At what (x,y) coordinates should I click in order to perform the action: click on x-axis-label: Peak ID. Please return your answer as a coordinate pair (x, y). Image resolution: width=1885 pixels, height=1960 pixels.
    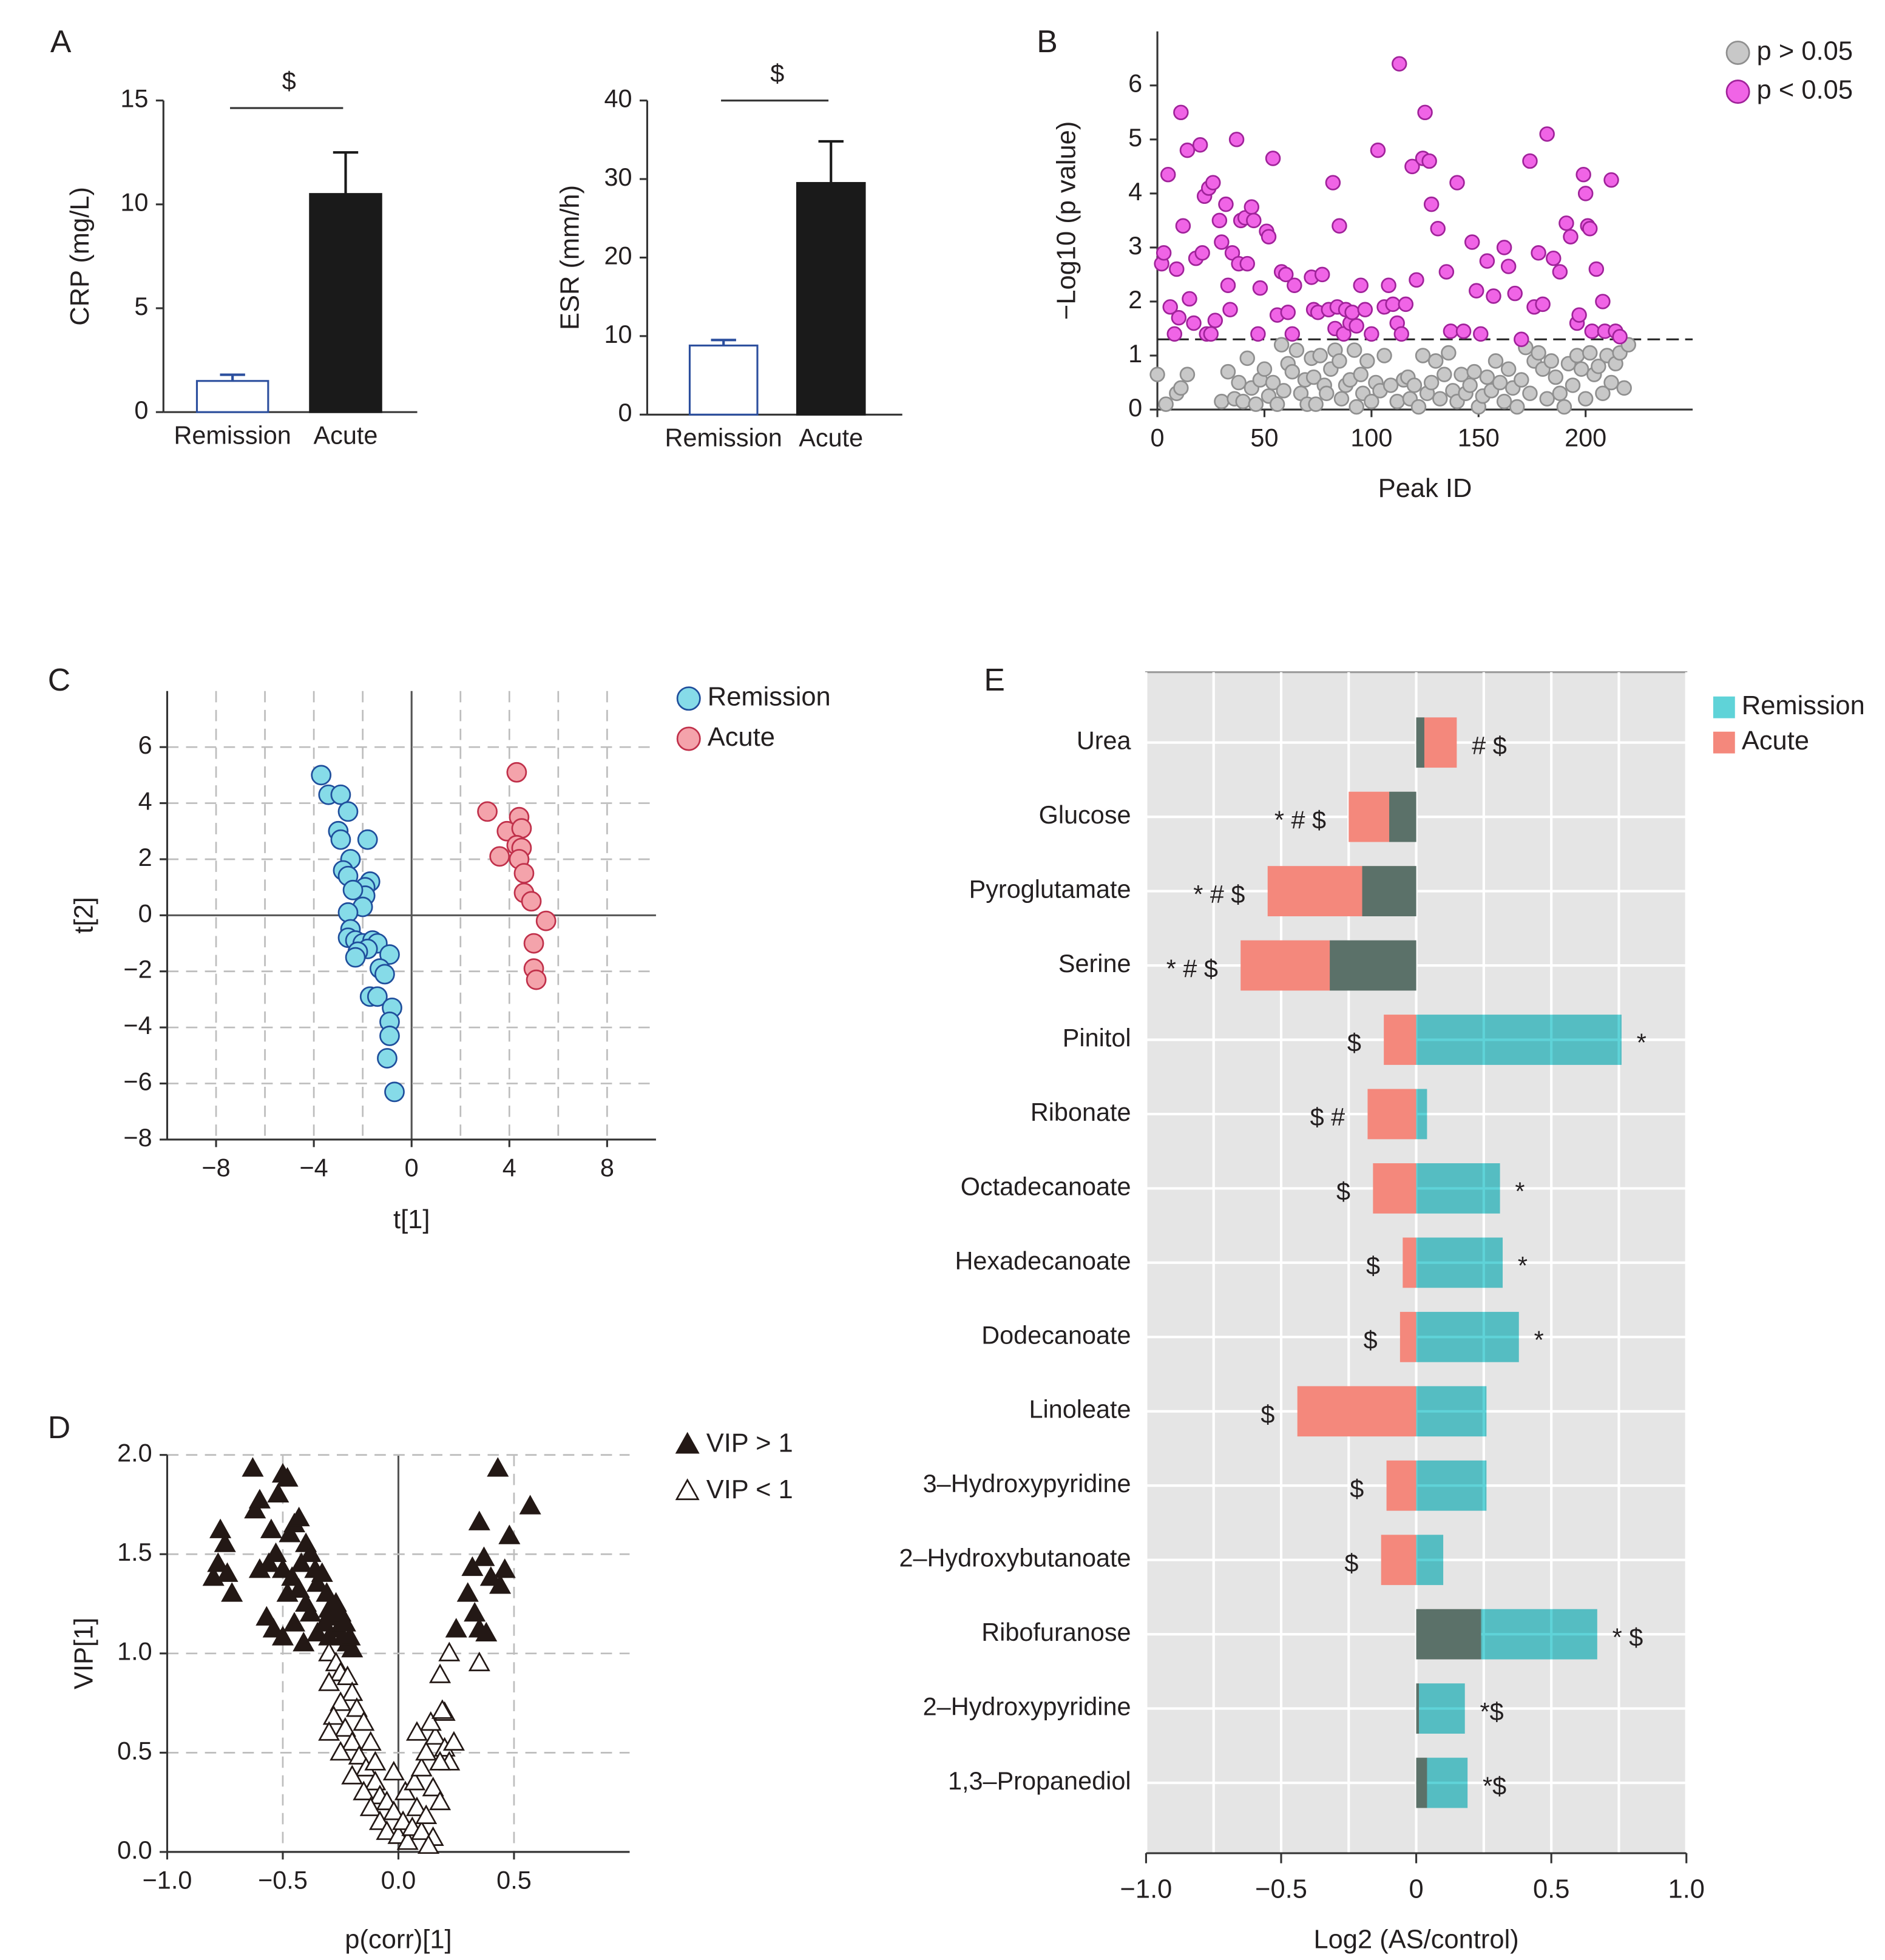
    Looking at the image, I should click on (1425, 489).